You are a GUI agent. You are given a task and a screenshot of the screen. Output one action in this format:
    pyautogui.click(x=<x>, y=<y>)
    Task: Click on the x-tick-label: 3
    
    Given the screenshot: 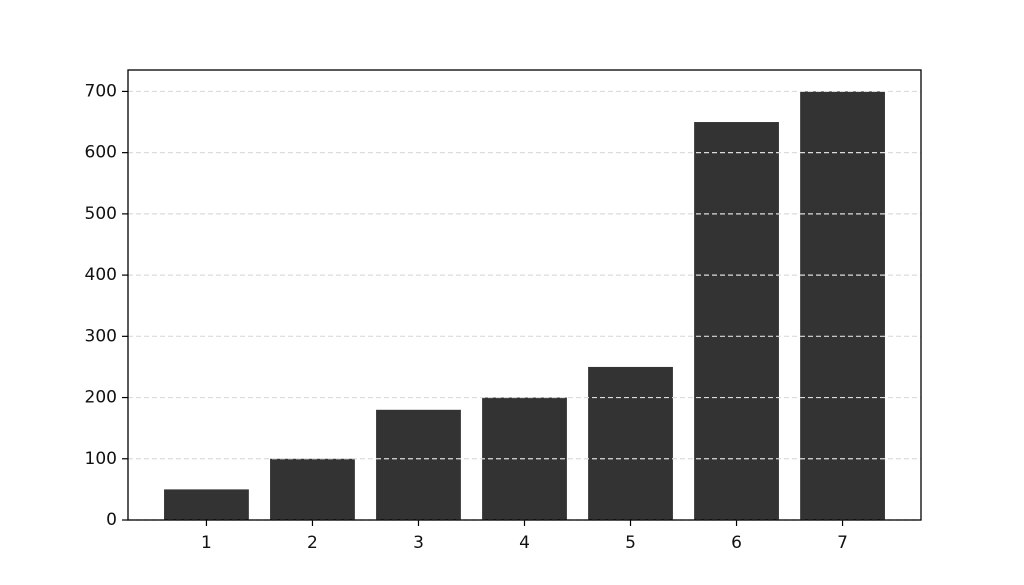 What is the action you would take?
    pyautogui.click(x=418, y=543)
    